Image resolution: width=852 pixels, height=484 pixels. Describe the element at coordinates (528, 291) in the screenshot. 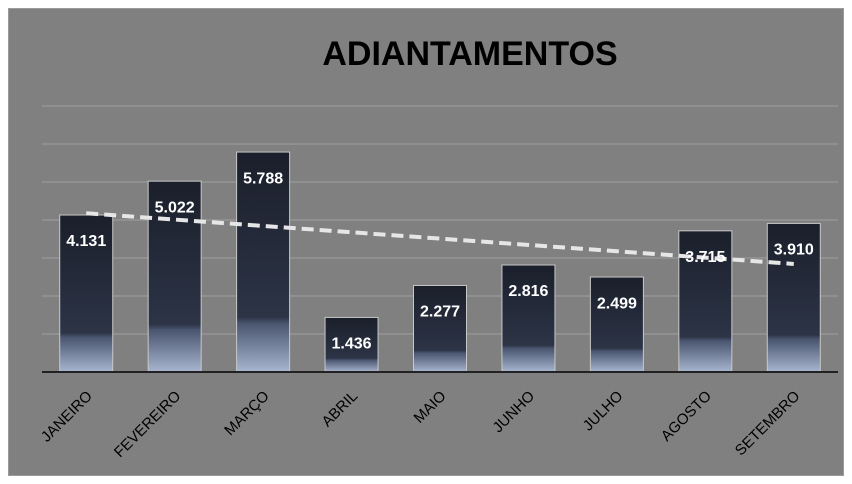

I see `data-label: 2.816` at that location.